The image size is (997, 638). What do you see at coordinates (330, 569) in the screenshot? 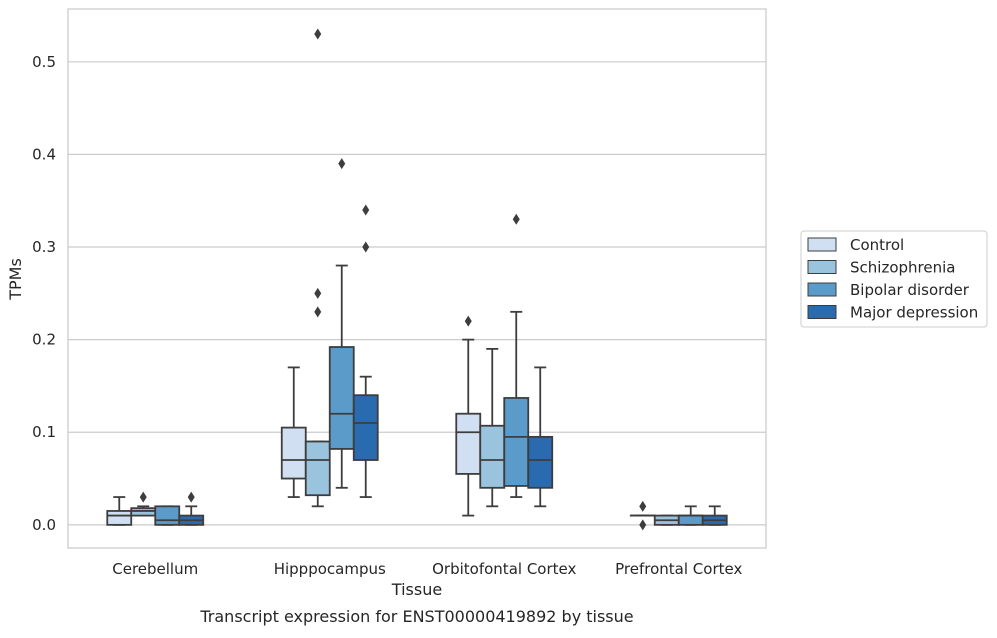
I see `x-tick-label: Hipppocampus` at bounding box center [330, 569].